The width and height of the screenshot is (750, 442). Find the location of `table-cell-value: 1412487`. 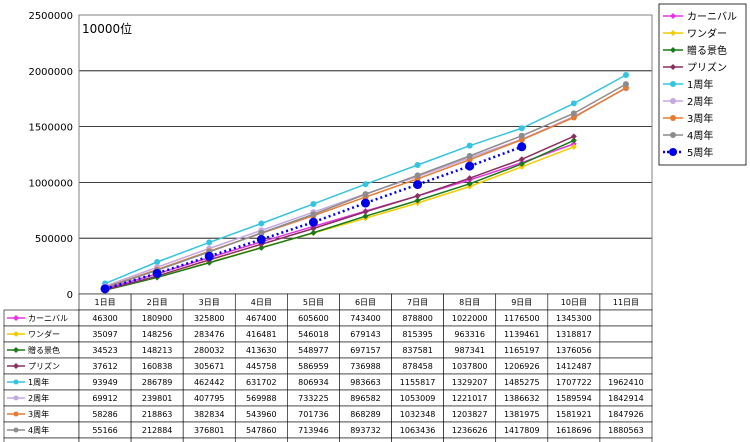

table-cell-value: 1412487 is located at coordinates (574, 366).